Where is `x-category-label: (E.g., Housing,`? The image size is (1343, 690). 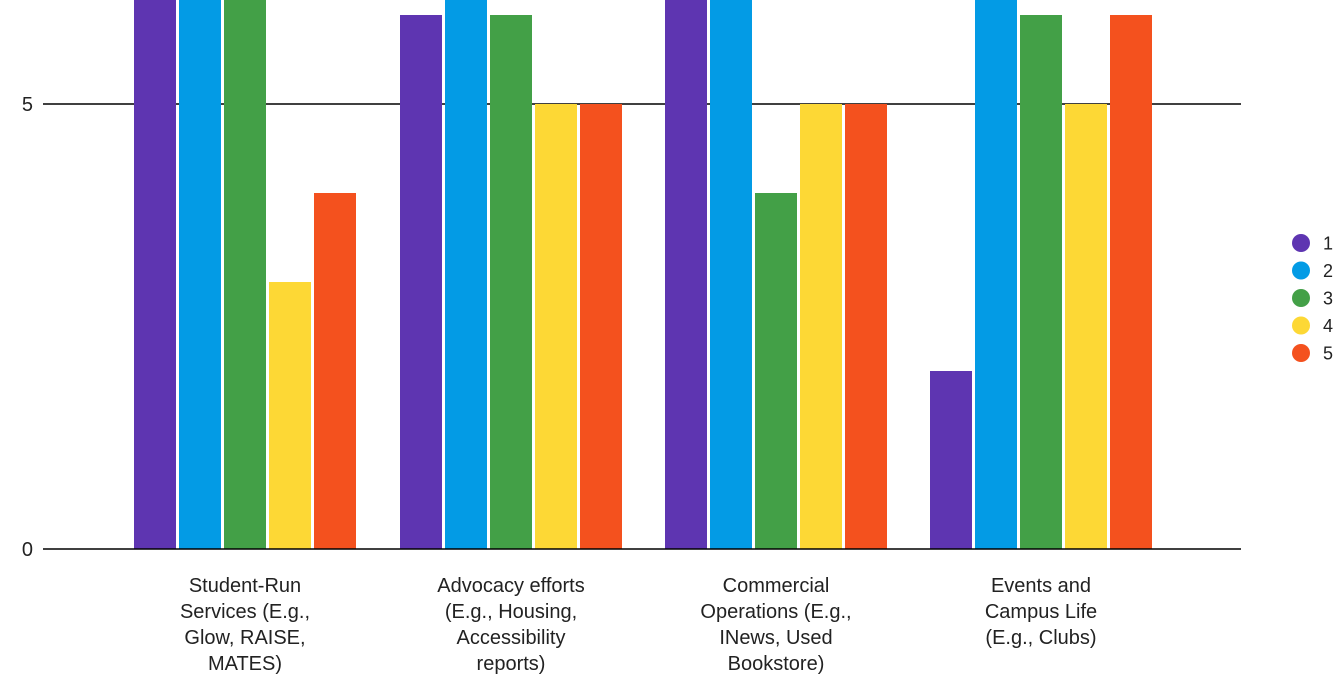 x-category-label: (E.g., Housing, is located at coordinates (511, 612).